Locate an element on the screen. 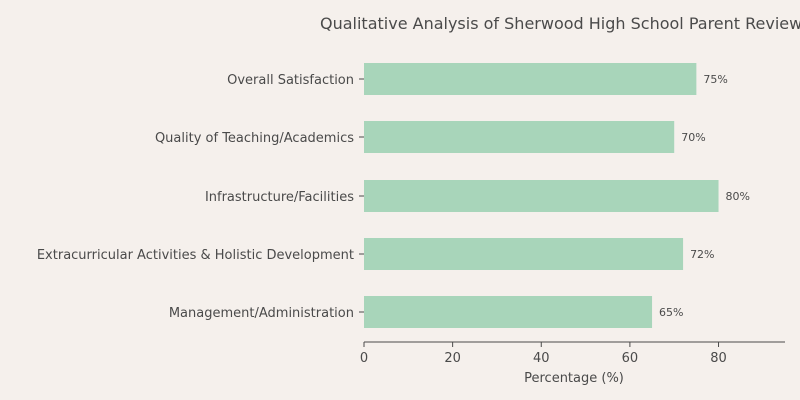 The width and height of the screenshot is (800, 400). x-tick-label-3: 60 is located at coordinates (630, 358).